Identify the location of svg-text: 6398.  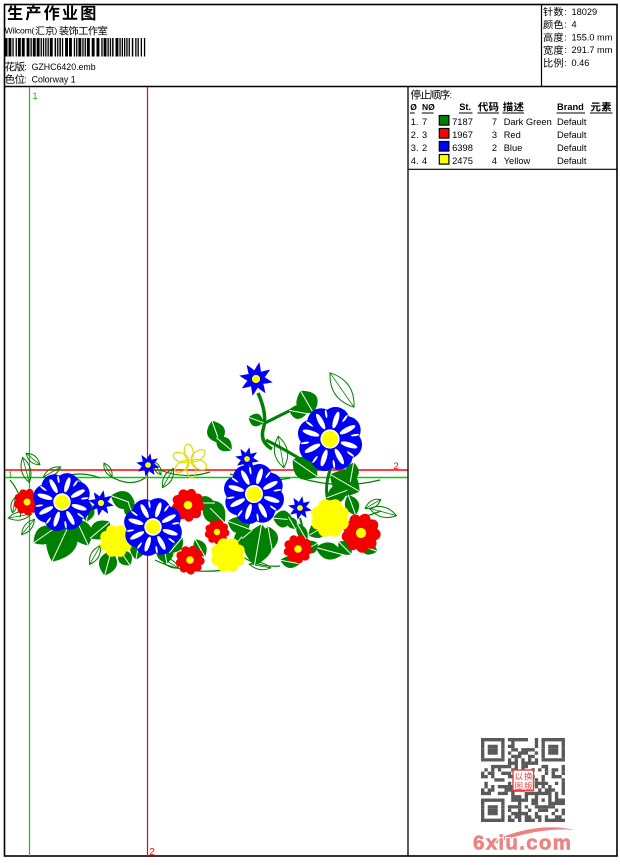
(462, 147).